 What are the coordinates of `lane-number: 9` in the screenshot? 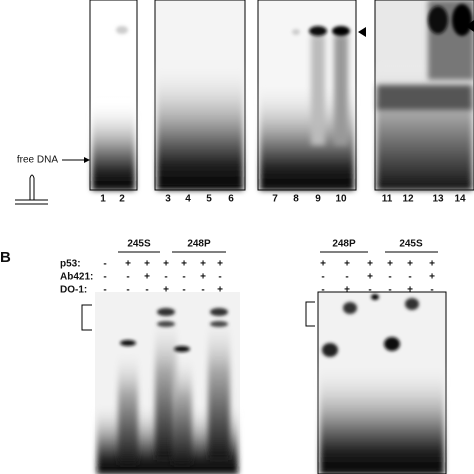 It's located at (318, 199).